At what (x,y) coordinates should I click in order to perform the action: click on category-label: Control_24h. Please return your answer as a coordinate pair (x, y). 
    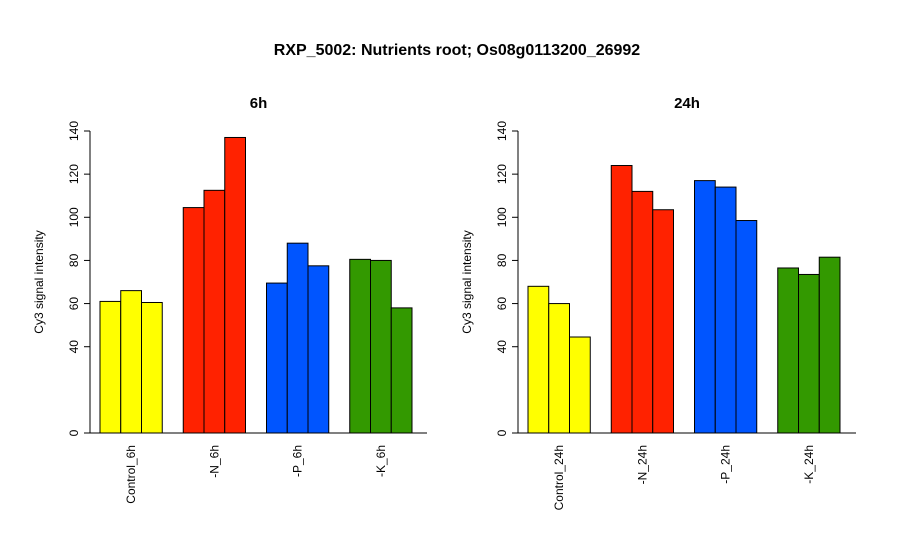
    Looking at the image, I should click on (559, 477).